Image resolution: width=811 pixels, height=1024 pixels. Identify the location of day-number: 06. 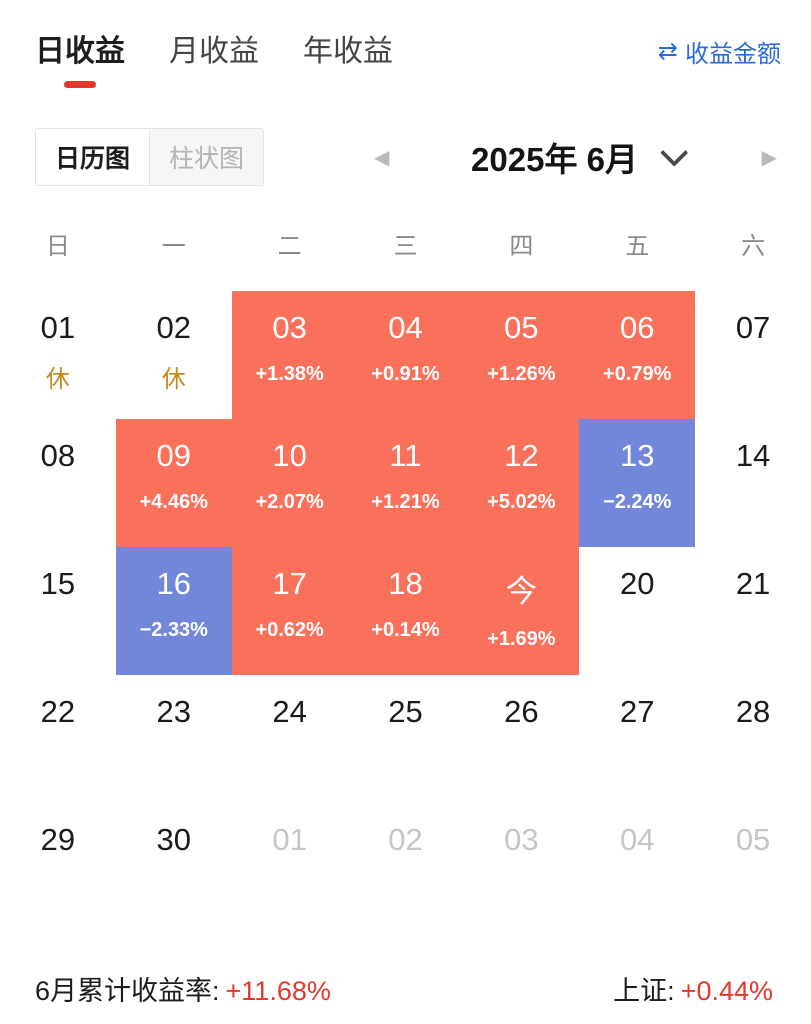
(637, 327).